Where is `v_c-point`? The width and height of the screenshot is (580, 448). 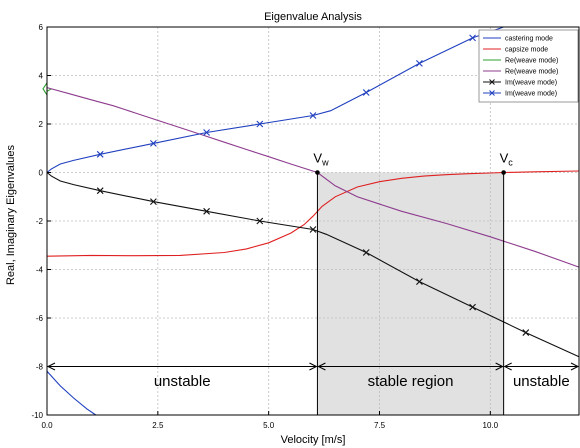
v_c-point is located at coordinates (503, 172).